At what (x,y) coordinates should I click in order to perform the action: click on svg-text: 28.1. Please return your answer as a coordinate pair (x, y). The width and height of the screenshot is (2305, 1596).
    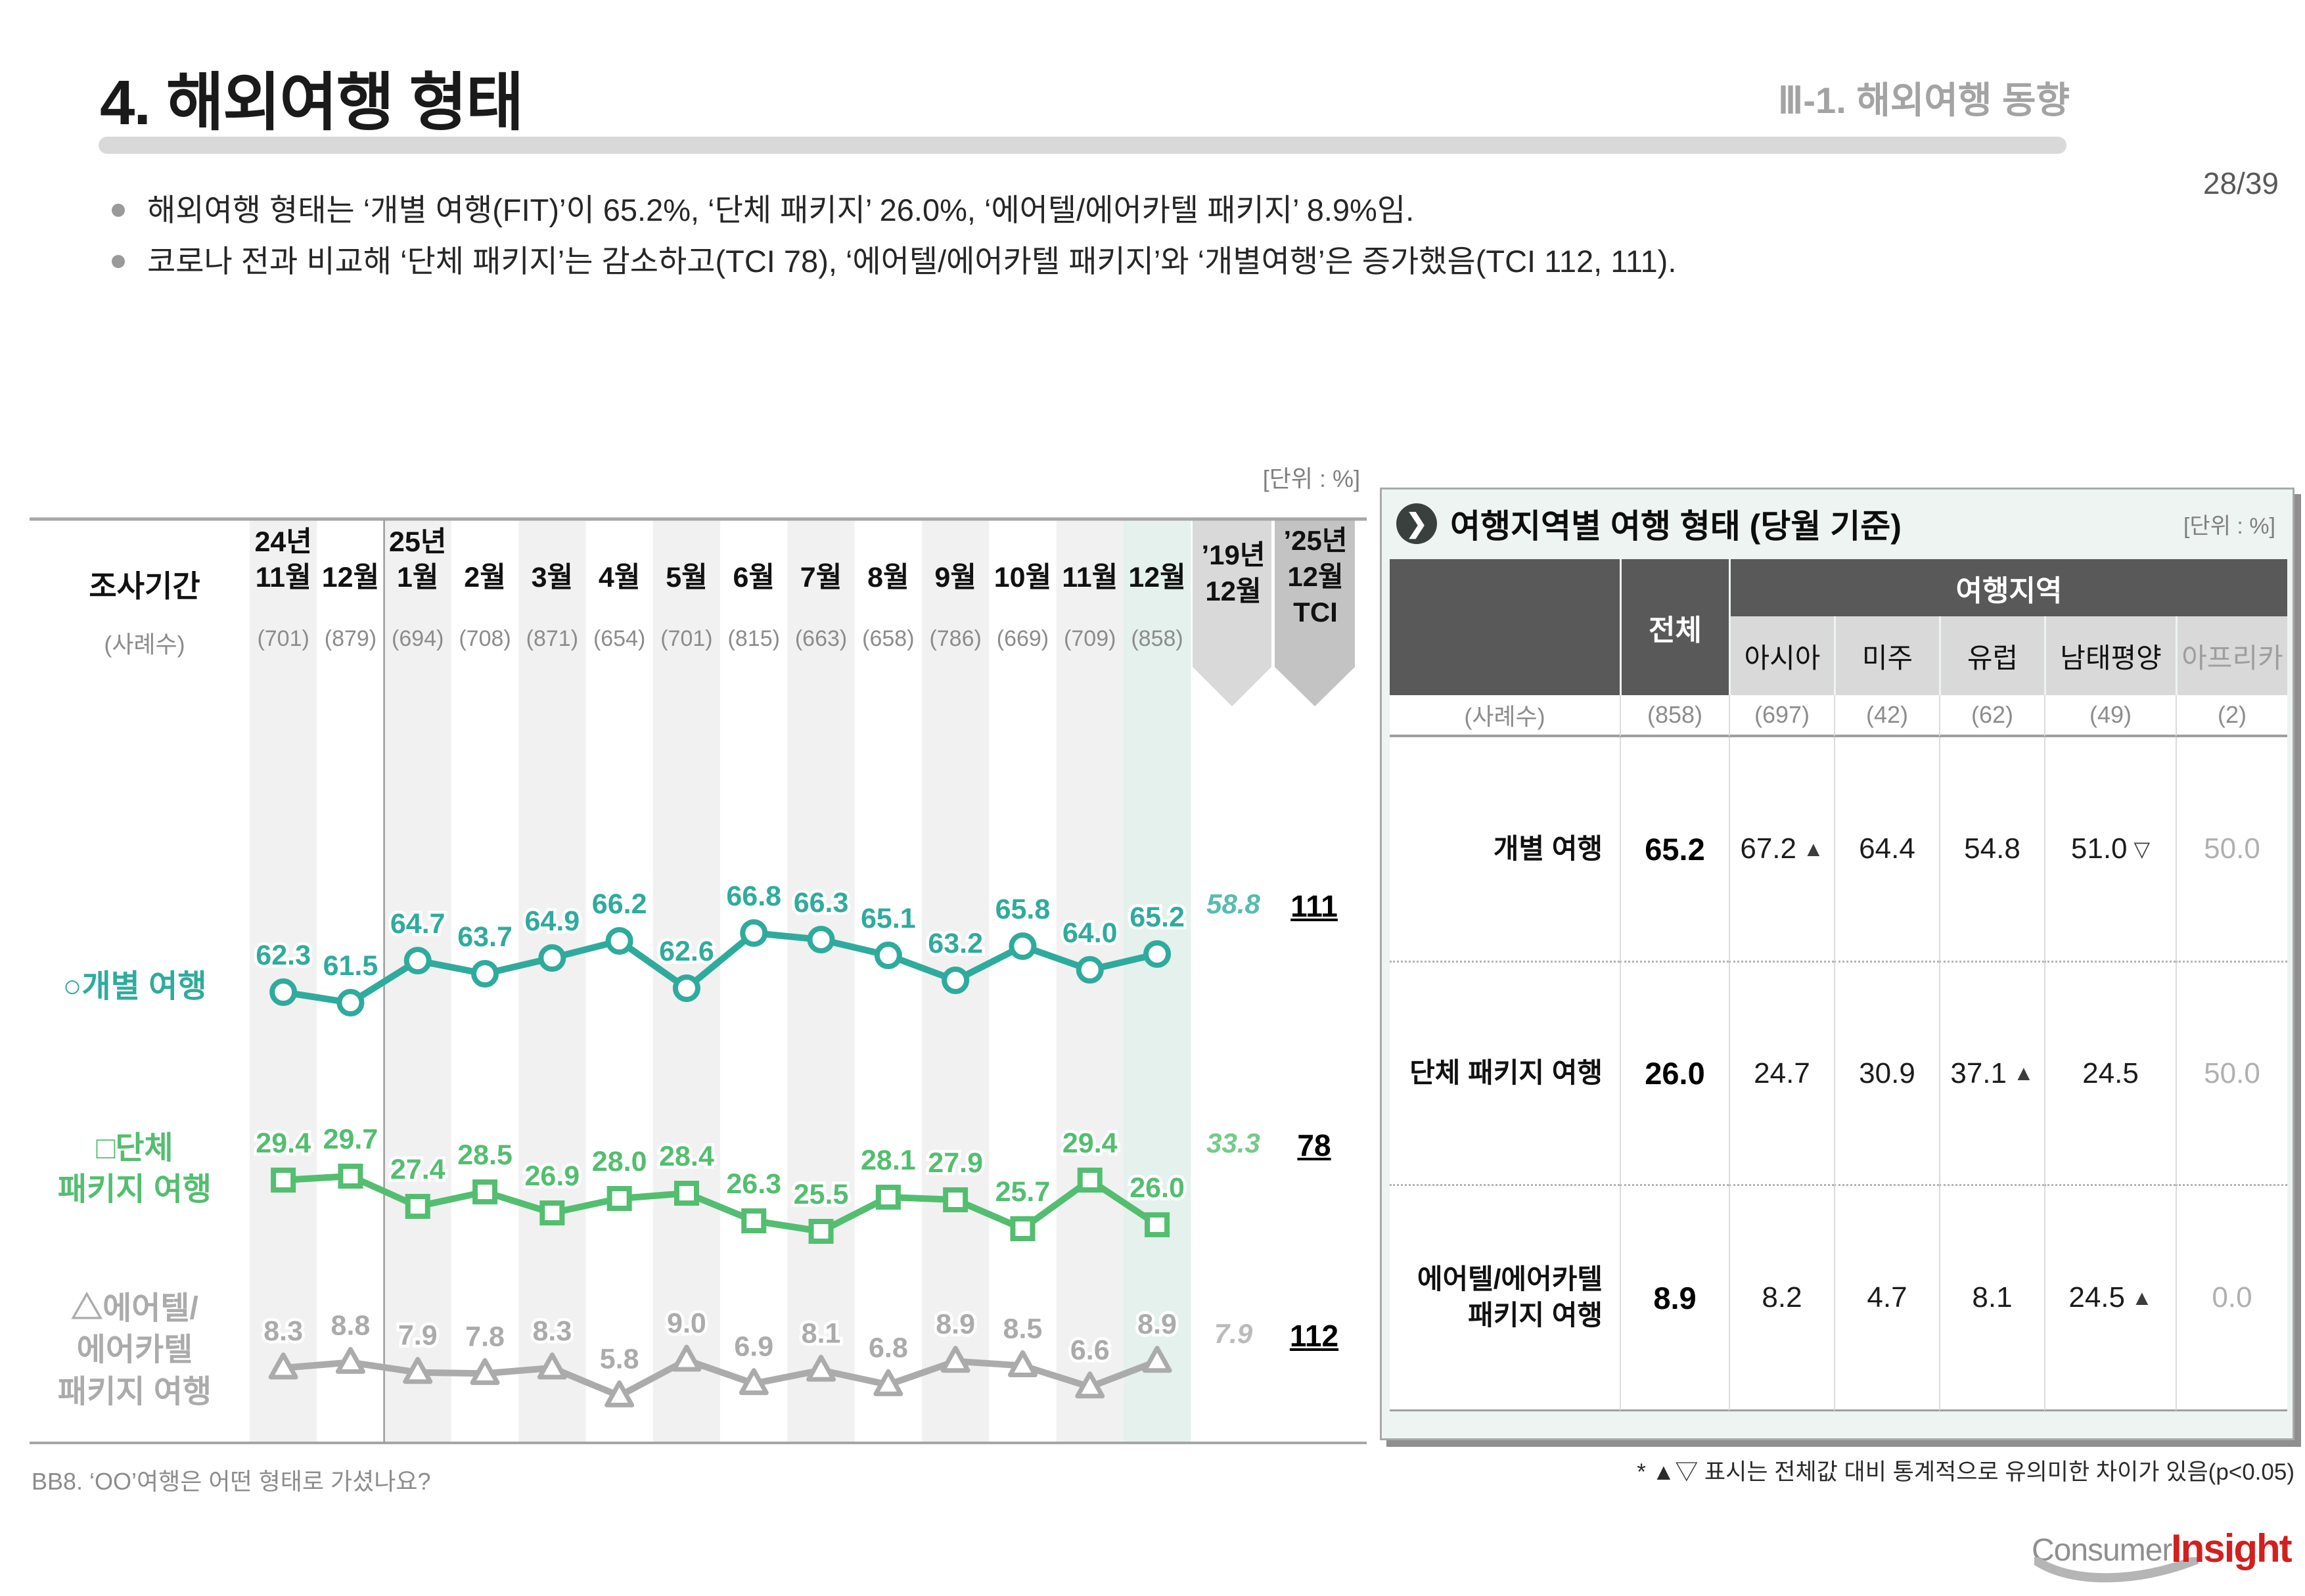
    Looking at the image, I should click on (888, 1160).